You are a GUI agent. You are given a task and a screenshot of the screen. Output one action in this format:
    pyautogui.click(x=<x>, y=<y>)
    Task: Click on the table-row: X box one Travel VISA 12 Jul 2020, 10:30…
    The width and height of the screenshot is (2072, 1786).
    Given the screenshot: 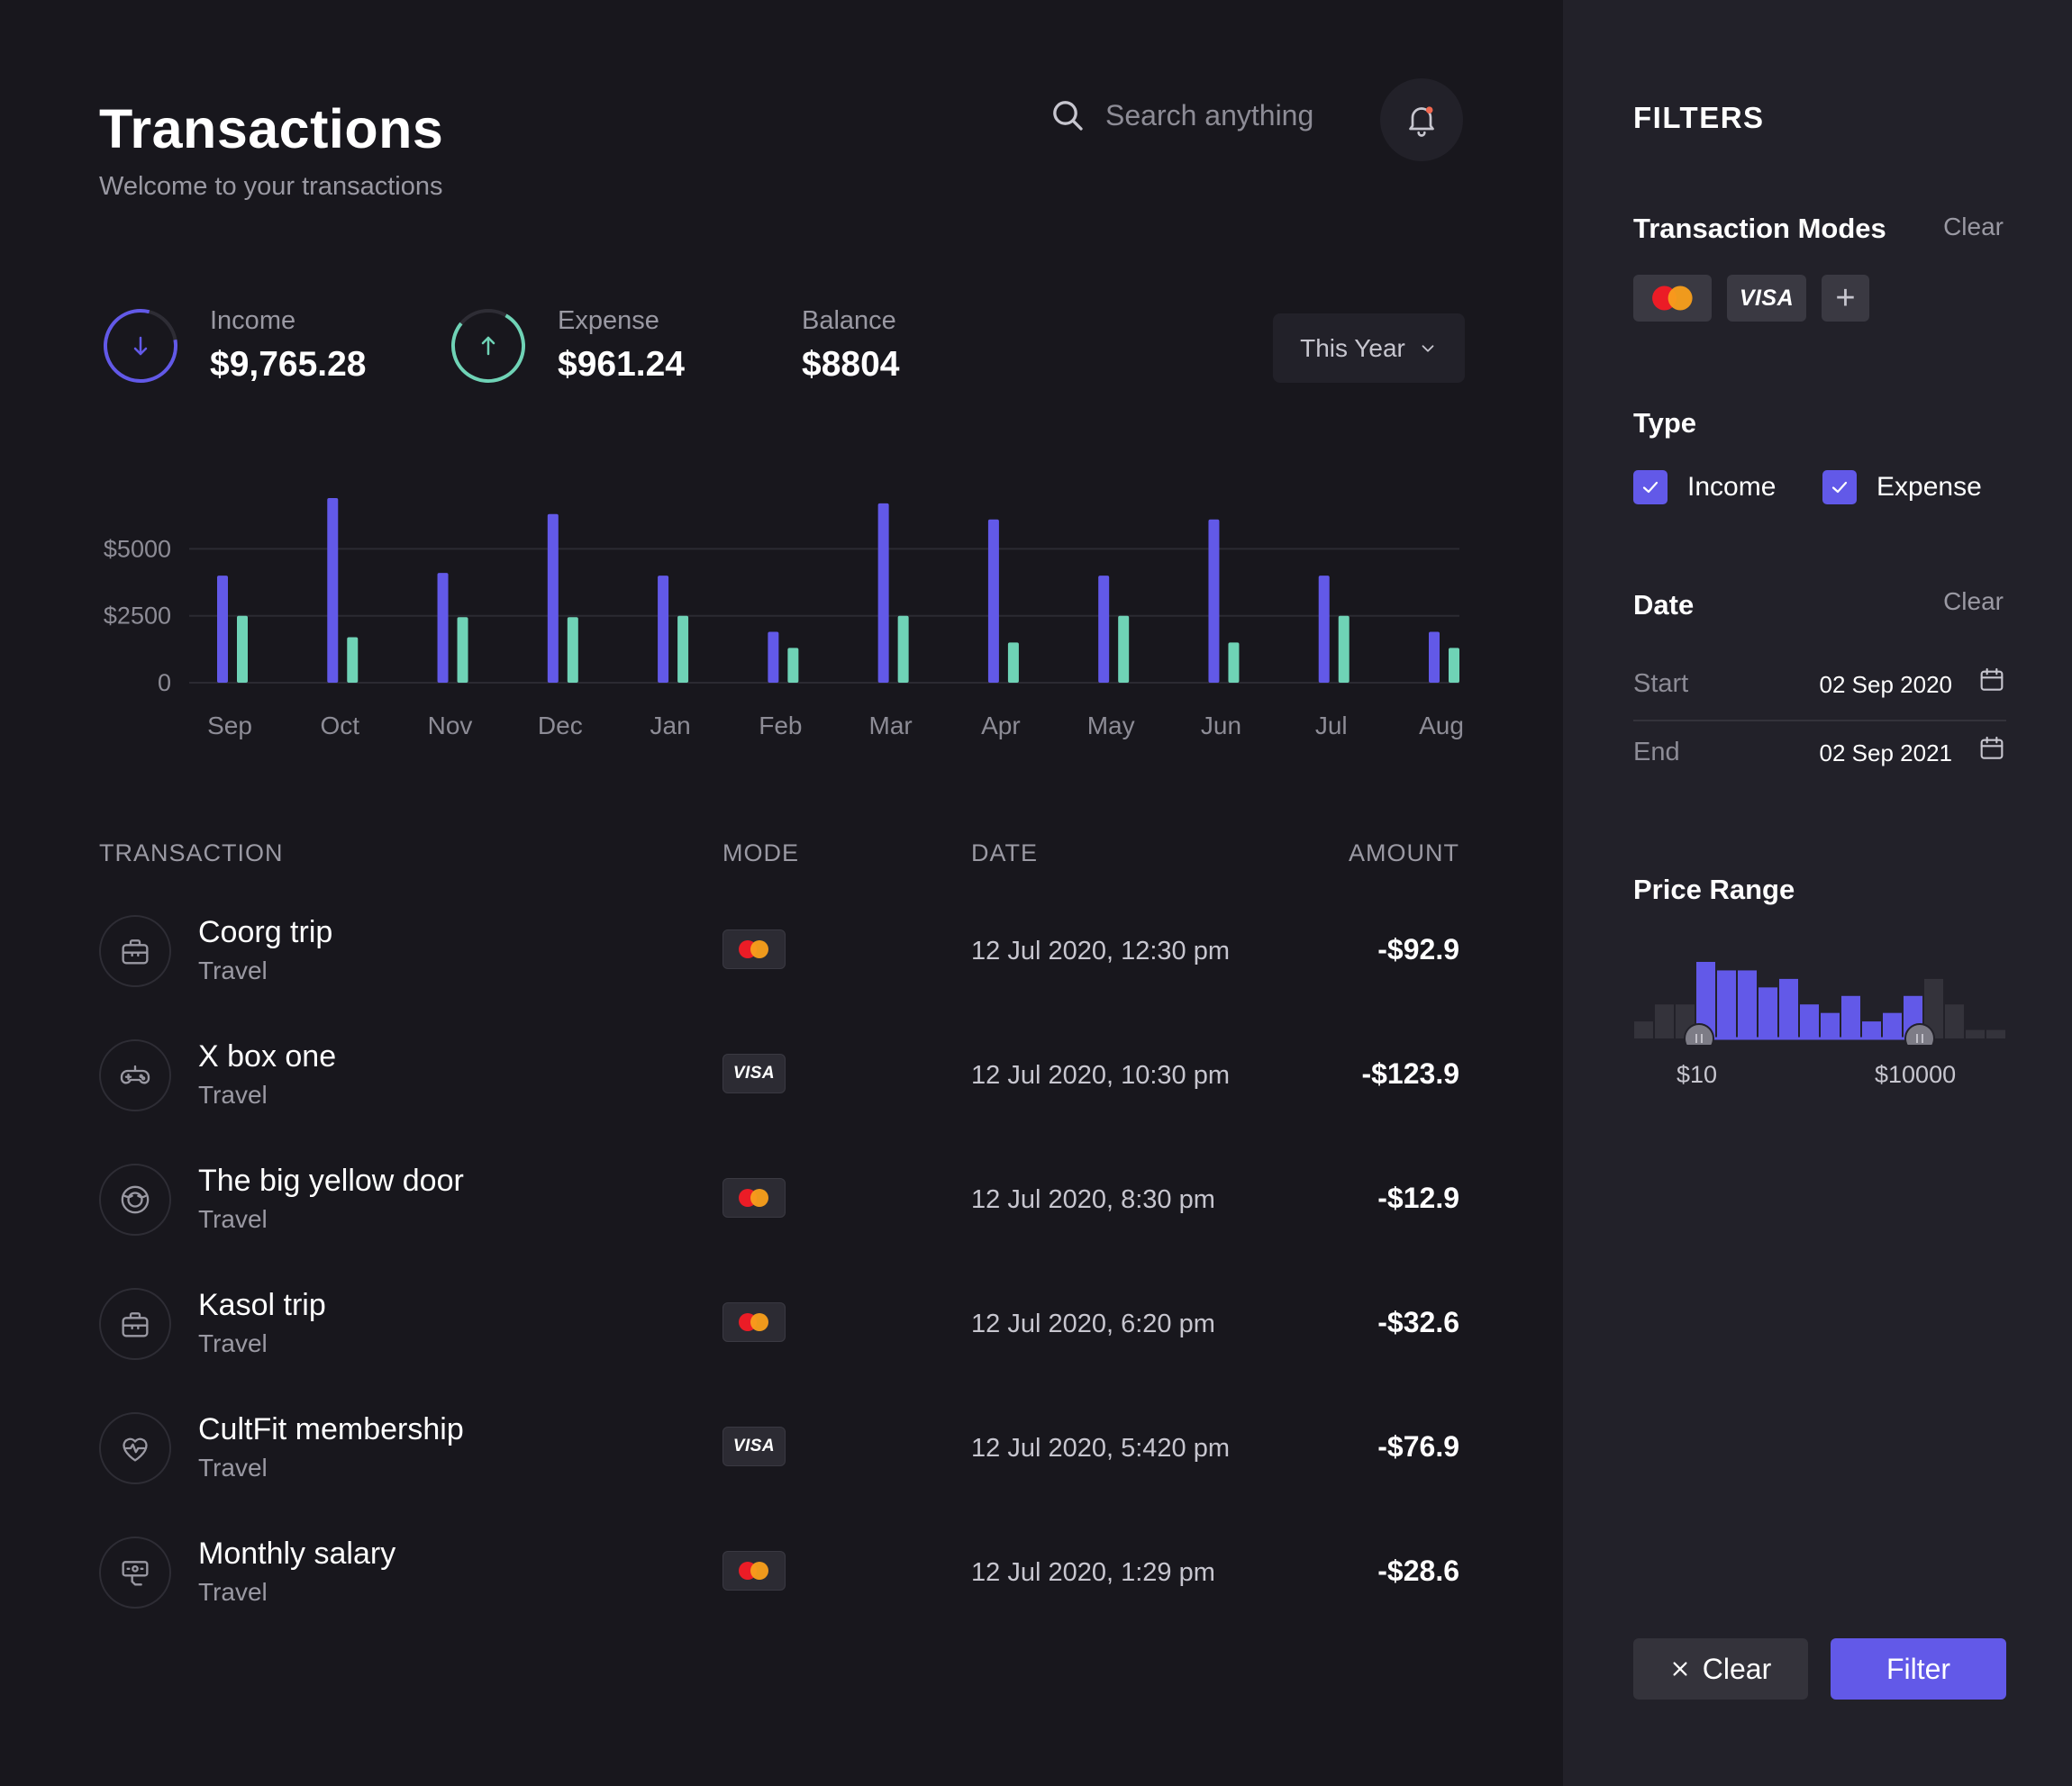 What is the action you would take?
    pyautogui.click(x=779, y=1076)
    